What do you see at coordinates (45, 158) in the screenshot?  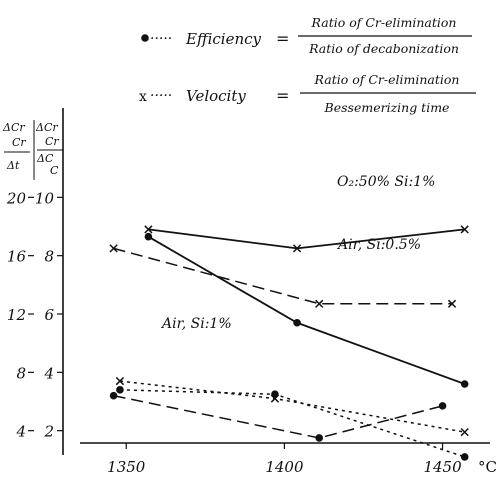 I see `y-right-label-den-top: ΔC` at bounding box center [45, 158].